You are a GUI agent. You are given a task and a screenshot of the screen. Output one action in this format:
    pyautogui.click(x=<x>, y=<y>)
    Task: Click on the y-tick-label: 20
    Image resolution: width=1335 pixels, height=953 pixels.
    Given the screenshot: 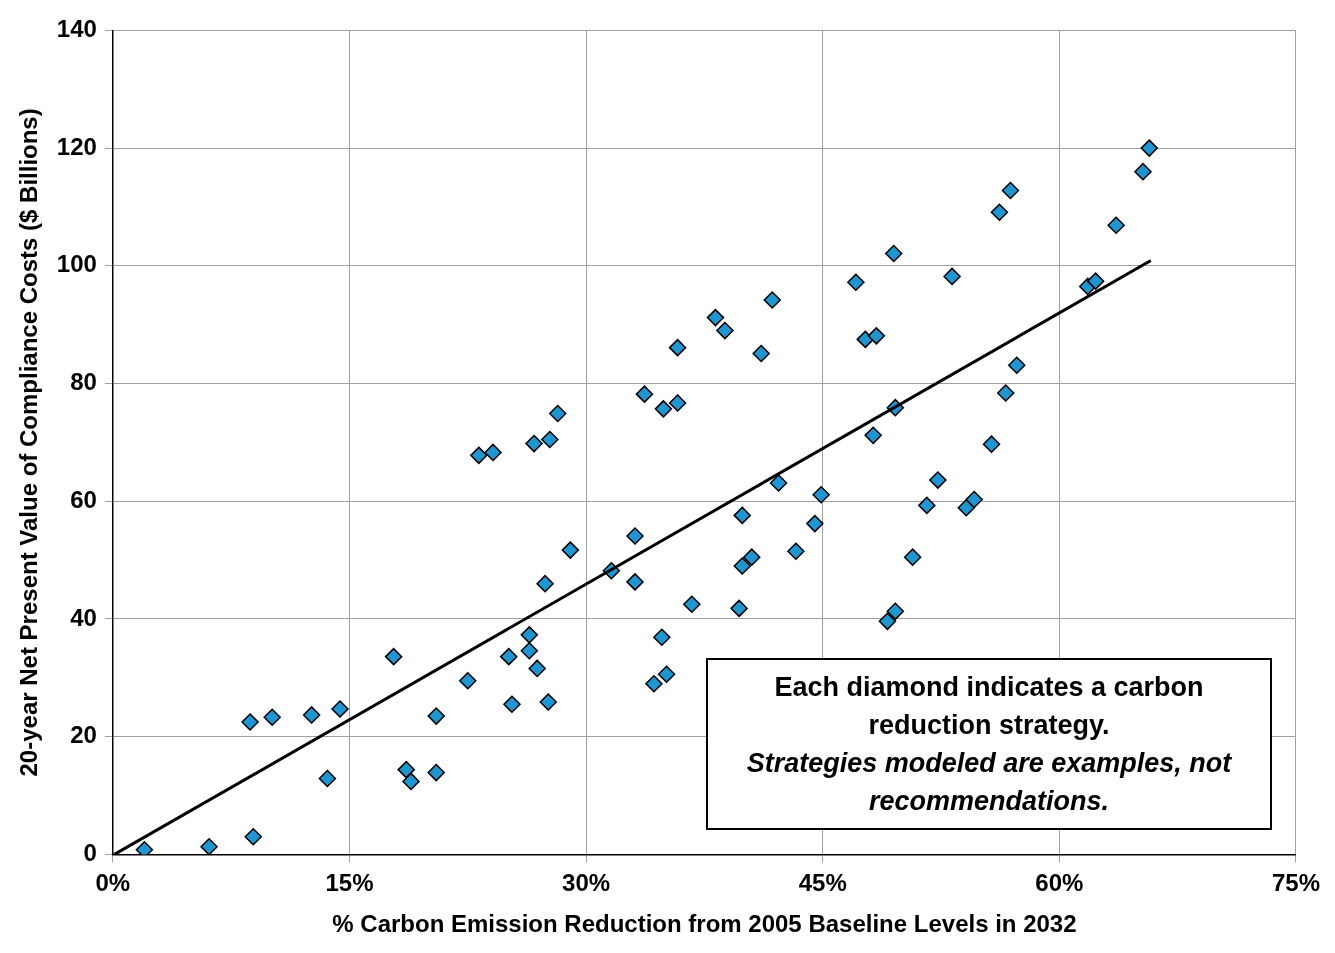 What is the action you would take?
    pyautogui.click(x=83, y=735)
    